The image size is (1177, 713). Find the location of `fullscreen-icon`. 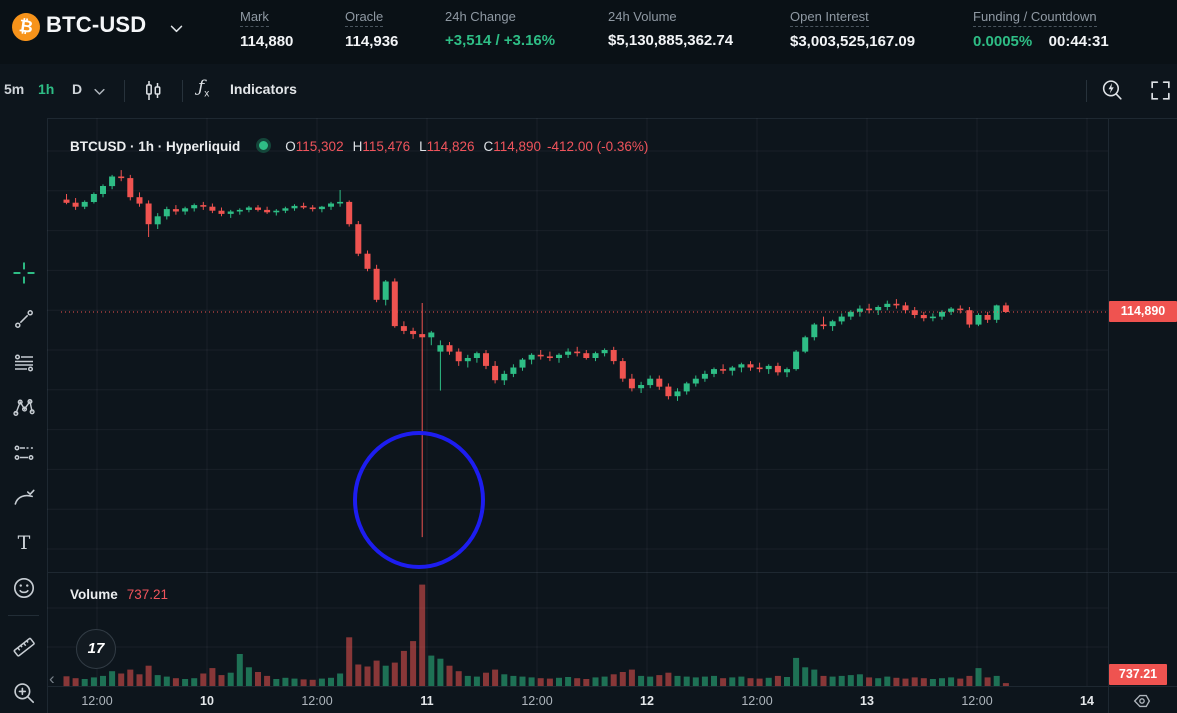

fullscreen-icon is located at coordinates (1160, 90).